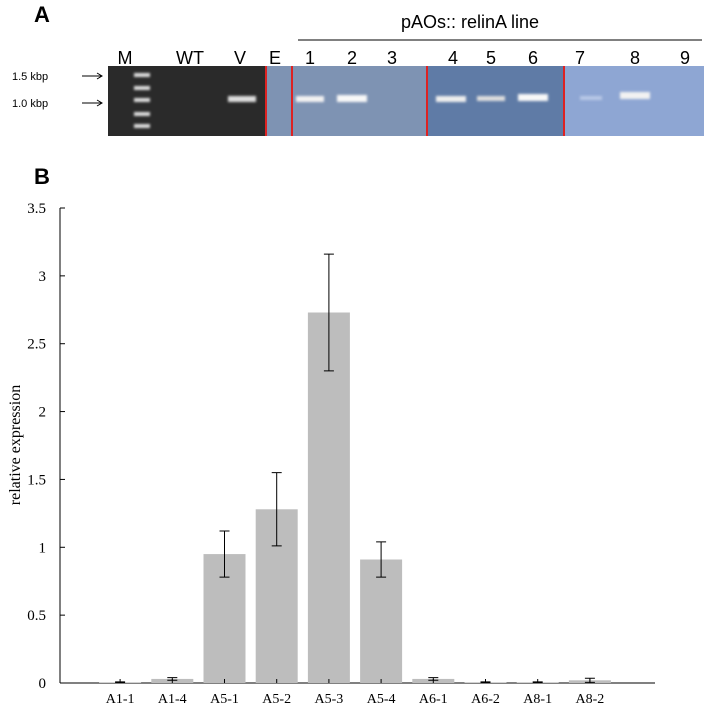 The height and width of the screenshot is (708, 708). What do you see at coordinates (392, 58) in the screenshot?
I see `lane-label: 3` at bounding box center [392, 58].